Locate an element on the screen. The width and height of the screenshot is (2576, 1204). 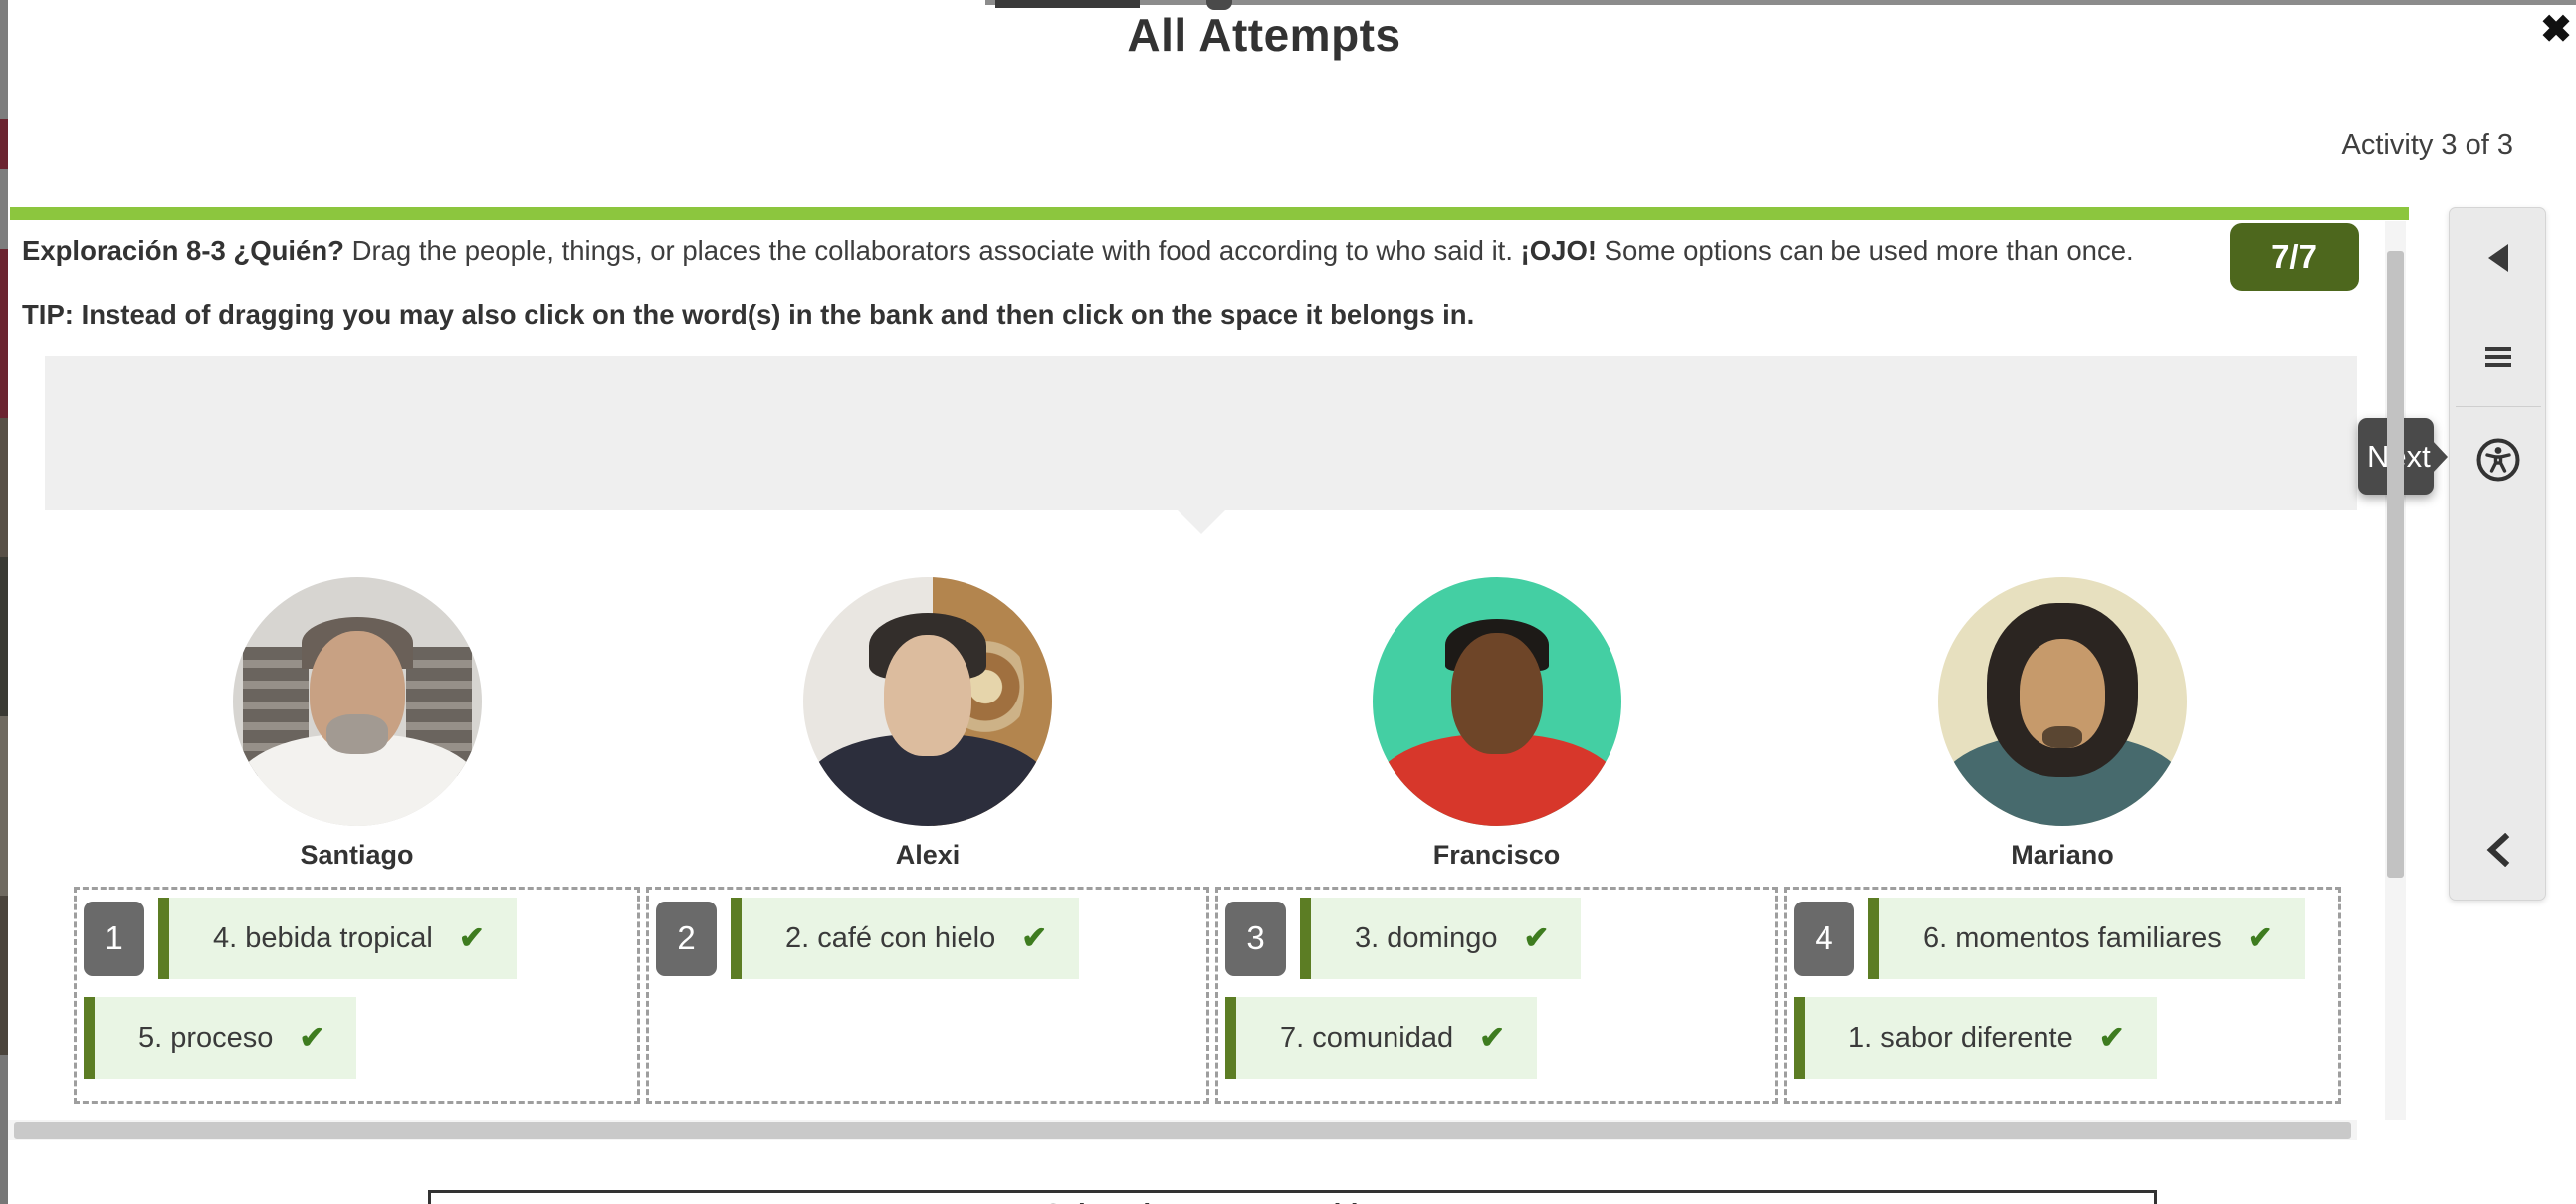
answer-chip: 7. comunidad ✔ is located at coordinates (1381, 1038).